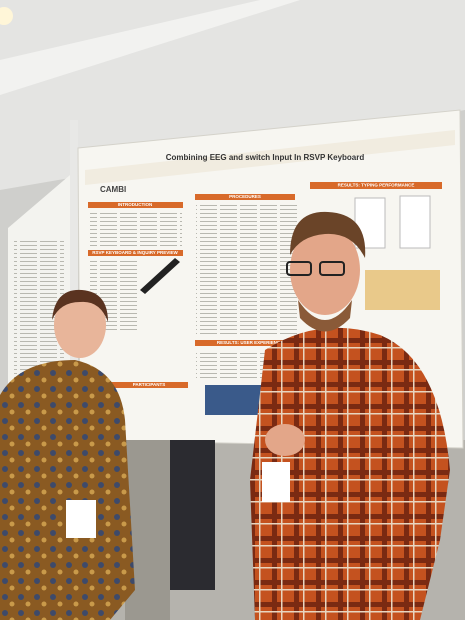 This screenshot has width=465, height=620. Describe the element at coordinates (325, 316) in the screenshot. I see `man-beard` at that location.